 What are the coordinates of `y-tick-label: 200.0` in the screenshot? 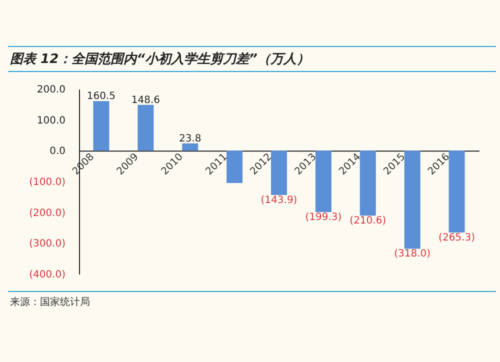 It's located at (51, 90).